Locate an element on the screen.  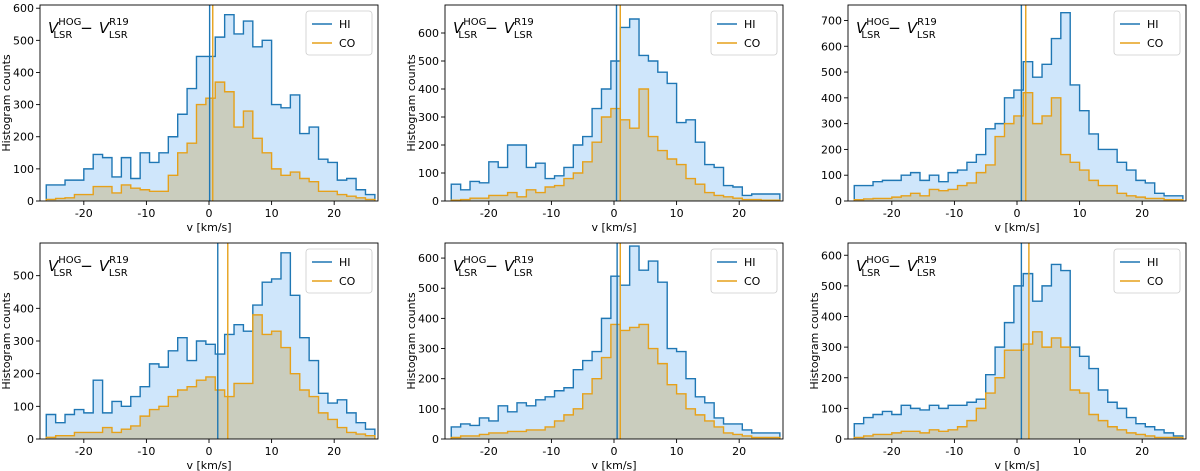
hi-histogram-fill is located at coordinates (1018, 106).